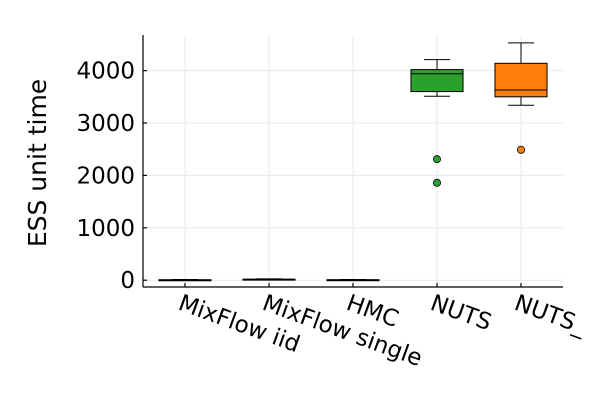  I want to click on y-tick-label: 2000, so click(105, 176).